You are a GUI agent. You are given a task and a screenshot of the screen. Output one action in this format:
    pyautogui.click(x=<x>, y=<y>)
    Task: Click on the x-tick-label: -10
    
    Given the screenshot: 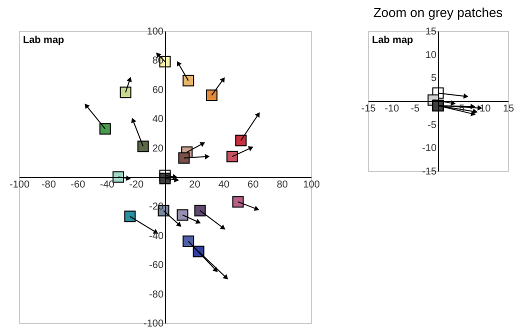 What is the action you would take?
    pyautogui.click(x=392, y=109)
    